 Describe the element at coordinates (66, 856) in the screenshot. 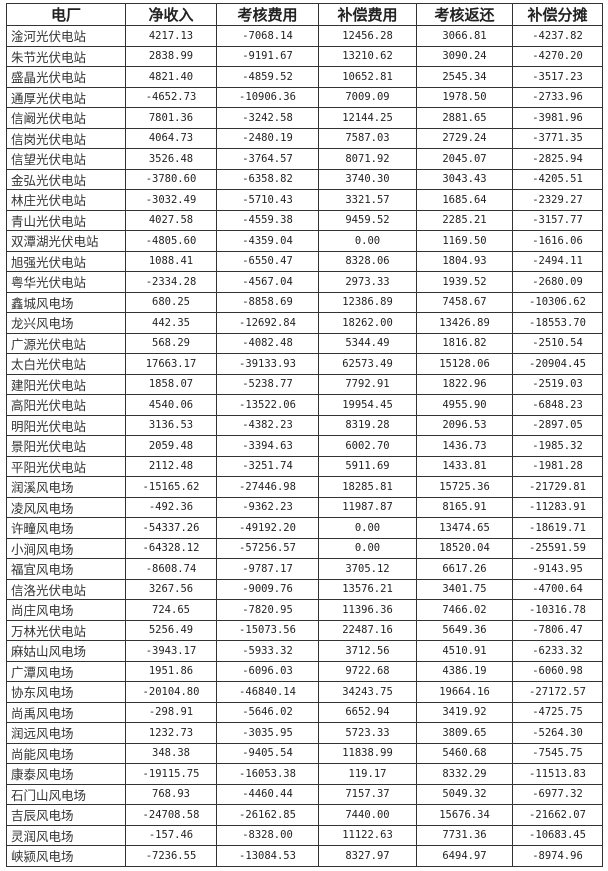

I see `cell-plant-name: 峡颍风电场` at that location.